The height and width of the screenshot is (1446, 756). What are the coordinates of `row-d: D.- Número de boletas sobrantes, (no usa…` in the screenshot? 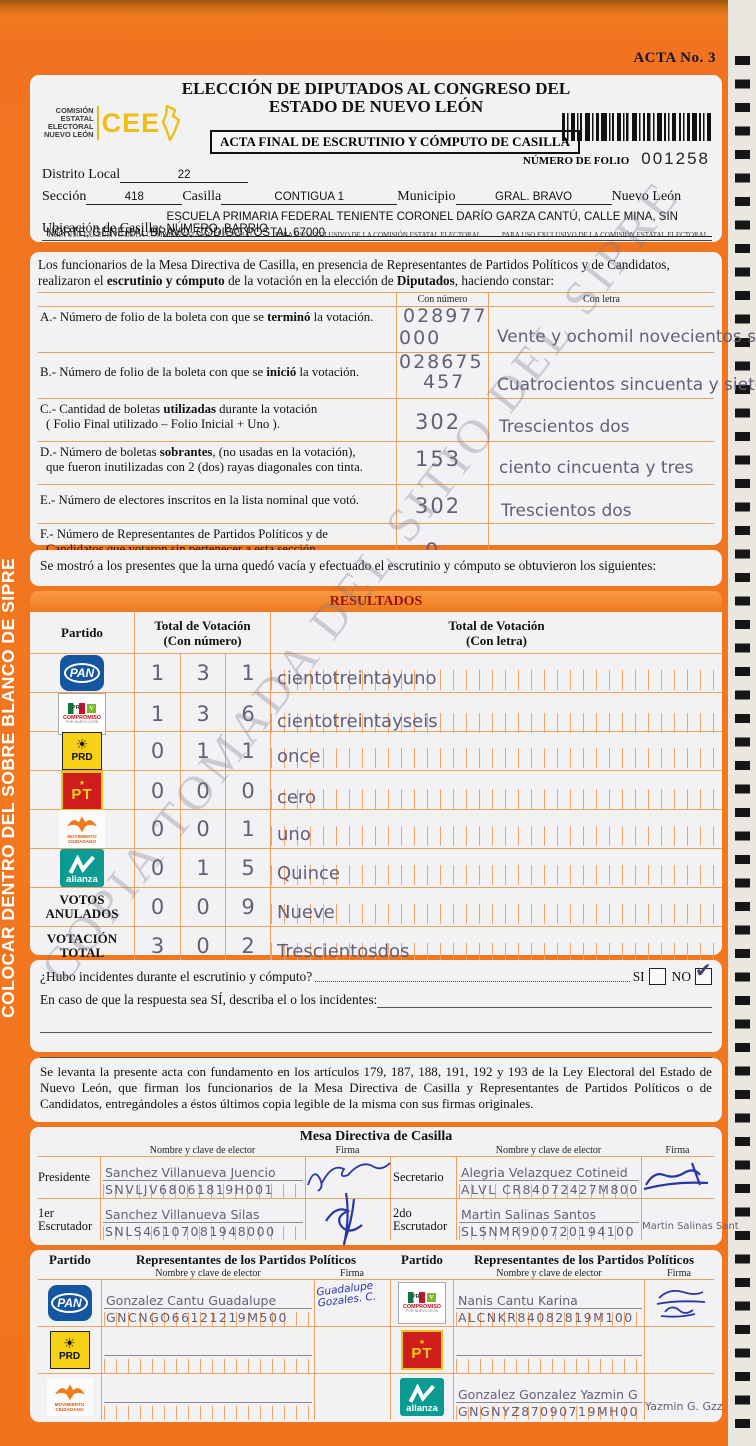 It's located at (376, 462).